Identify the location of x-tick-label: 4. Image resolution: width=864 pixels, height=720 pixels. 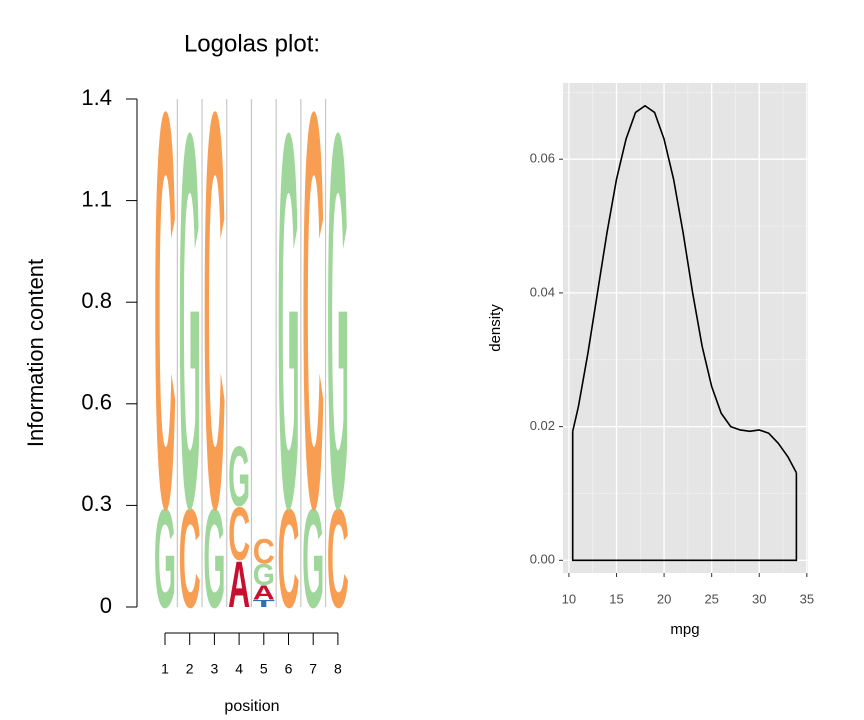
(239, 669).